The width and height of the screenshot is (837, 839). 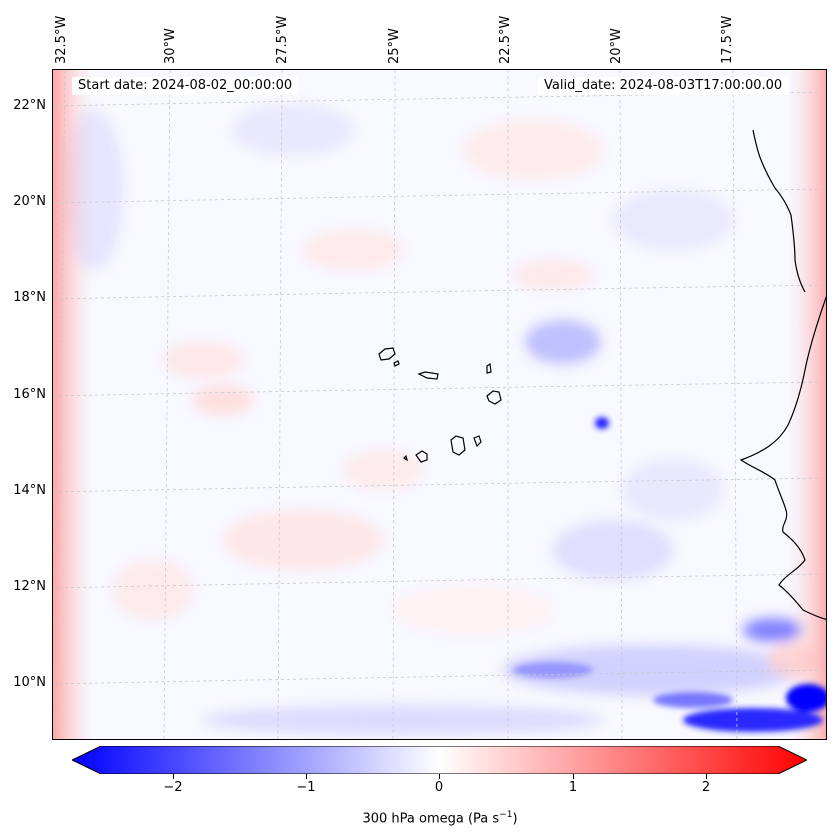 What do you see at coordinates (663, 86) in the screenshot?
I see `valid-date-label: Valid_date: 2024-08-03T17:00:00.00` at bounding box center [663, 86].